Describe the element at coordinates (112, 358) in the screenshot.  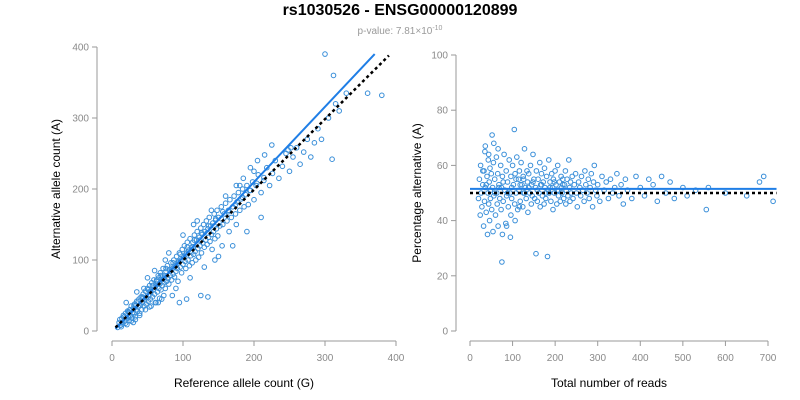
I see `chart0-x-tick-label-0: 0` at that location.